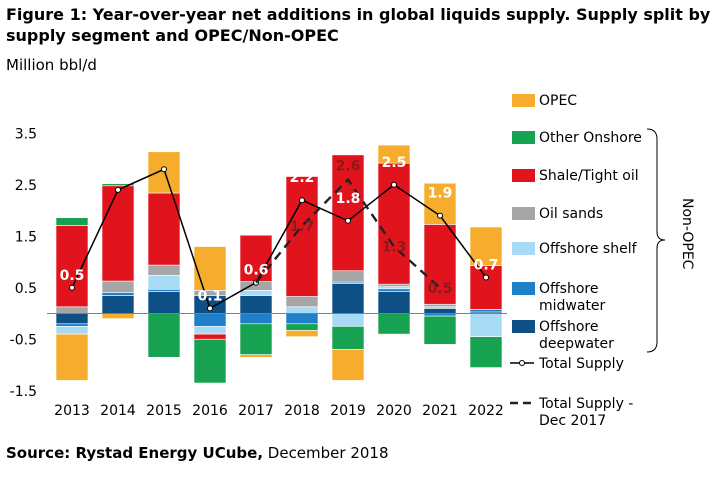  I want to click on bar-other-onshore-2019, so click(348, 338).